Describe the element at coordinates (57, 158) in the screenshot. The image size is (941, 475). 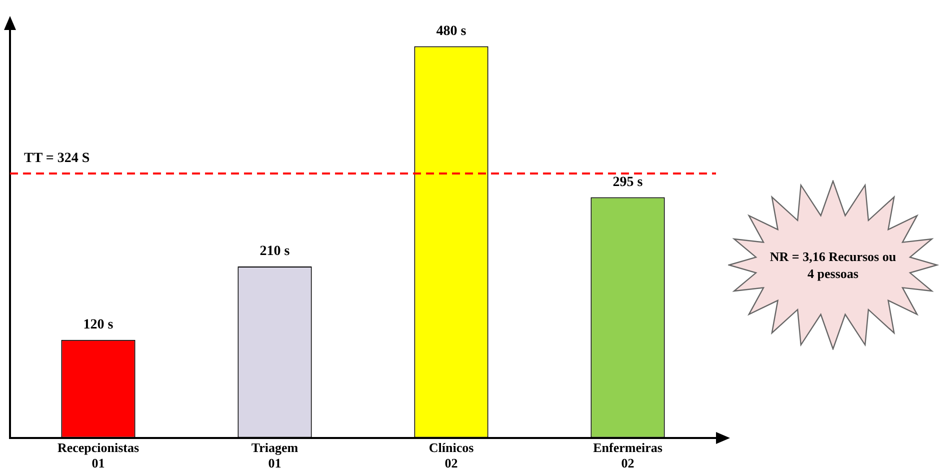
I see `ref-line-label: TT = 324 S` at that location.